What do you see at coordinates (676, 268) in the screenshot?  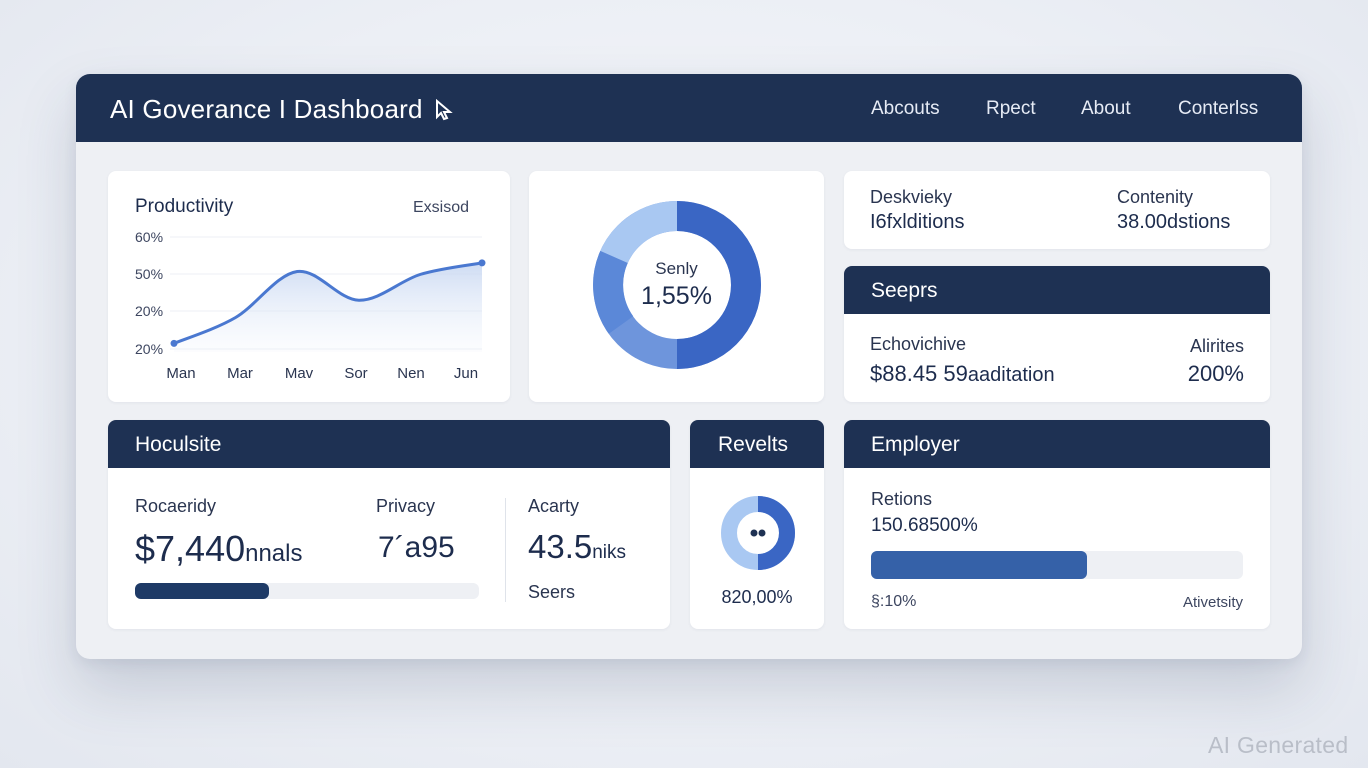 I see `donut-label: Senly` at bounding box center [676, 268].